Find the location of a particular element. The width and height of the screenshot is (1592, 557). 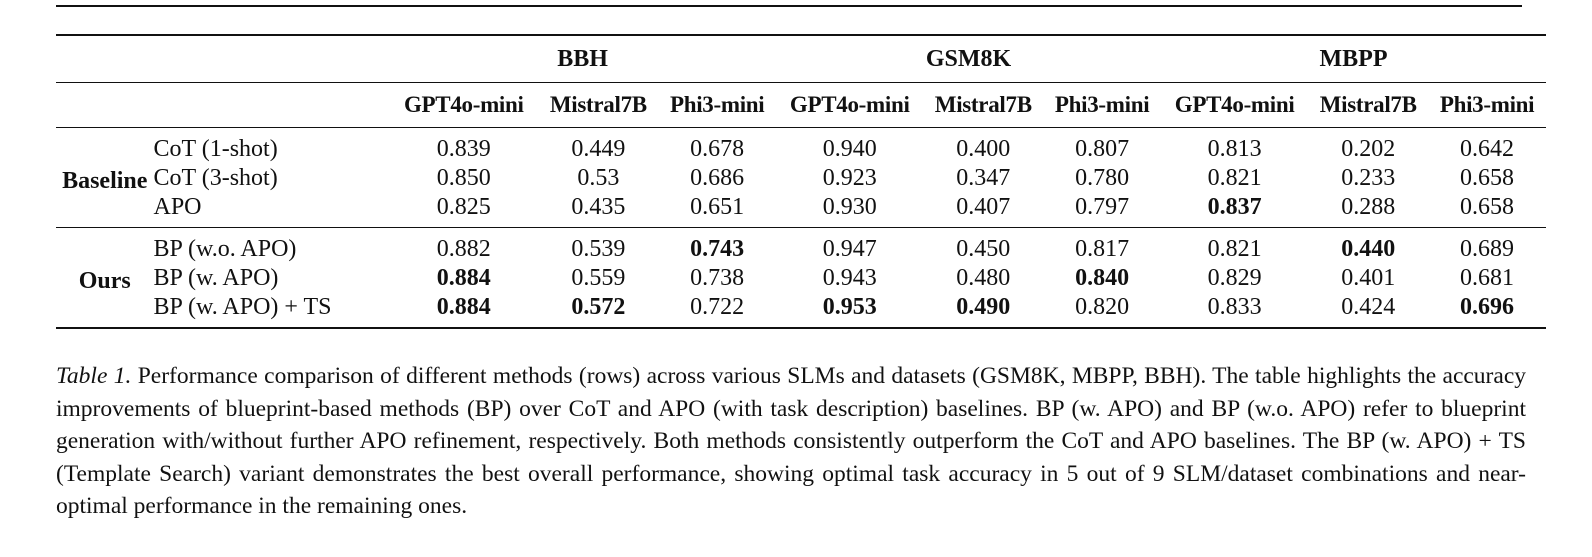

score-cell: 0.882 is located at coordinates (464, 245).